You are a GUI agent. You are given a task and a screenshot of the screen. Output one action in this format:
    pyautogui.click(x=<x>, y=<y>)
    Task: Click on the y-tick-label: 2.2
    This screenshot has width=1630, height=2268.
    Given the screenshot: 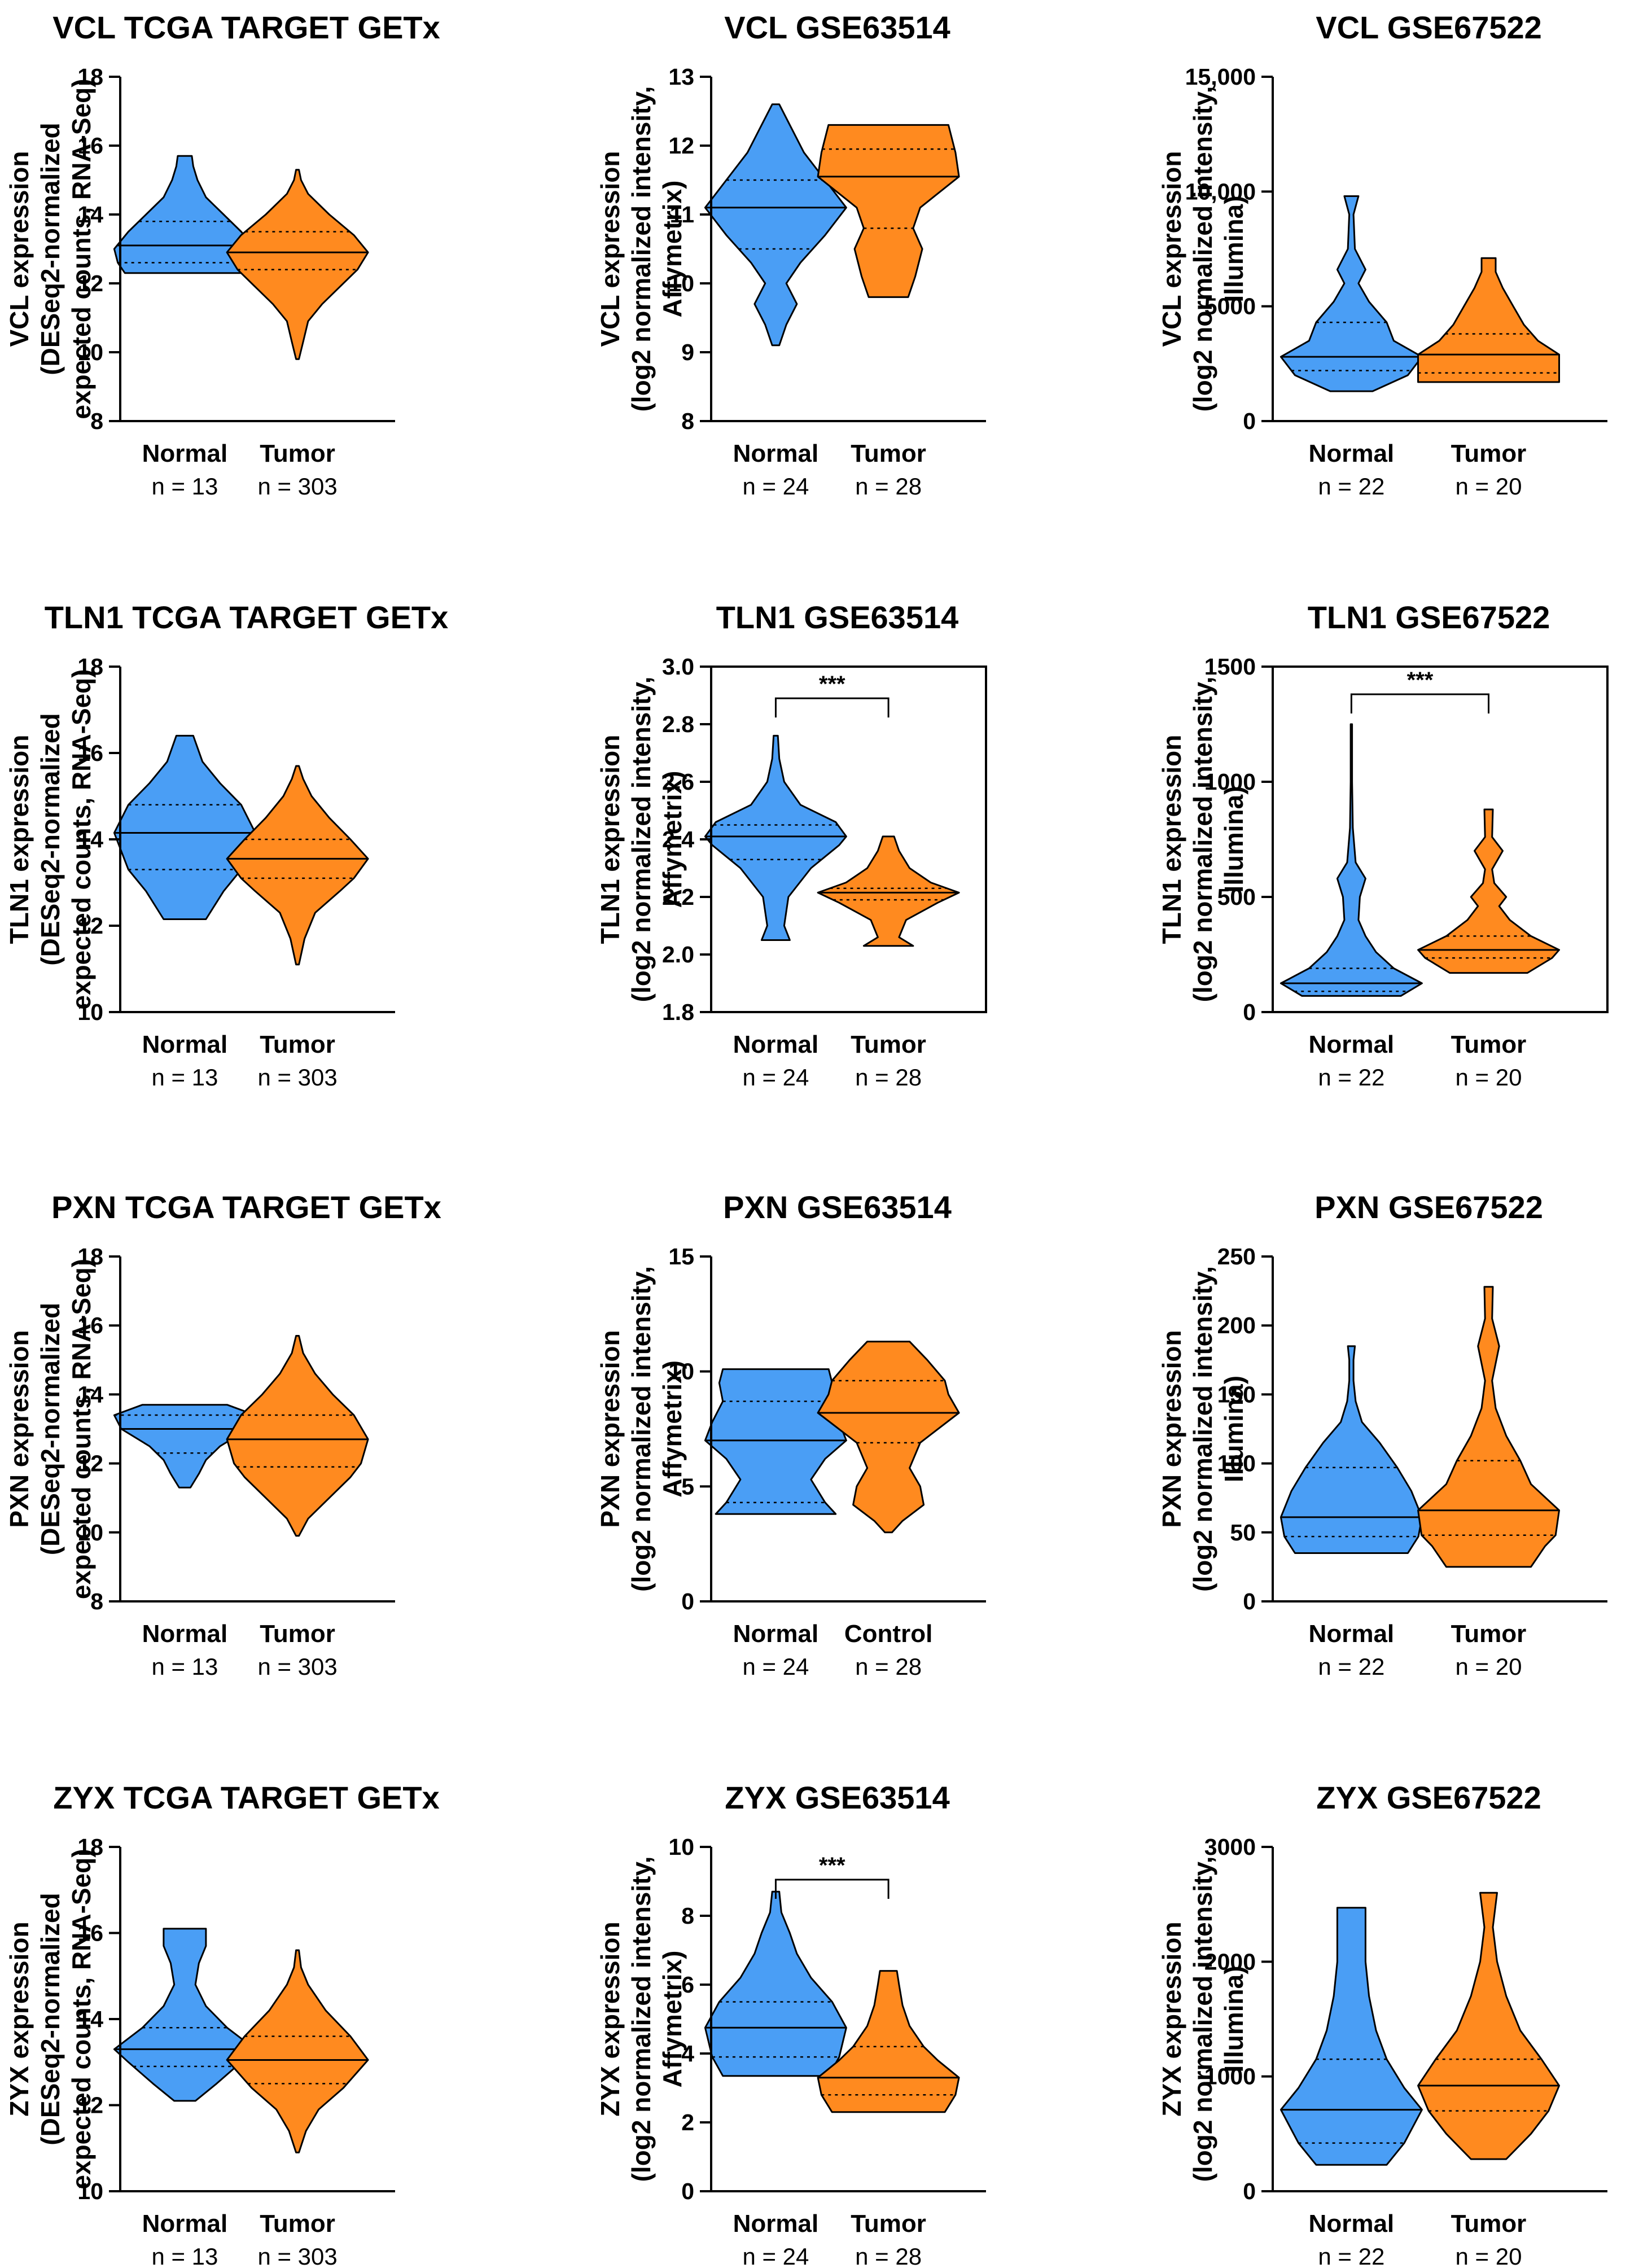 What is the action you would take?
    pyautogui.click(x=678, y=897)
    